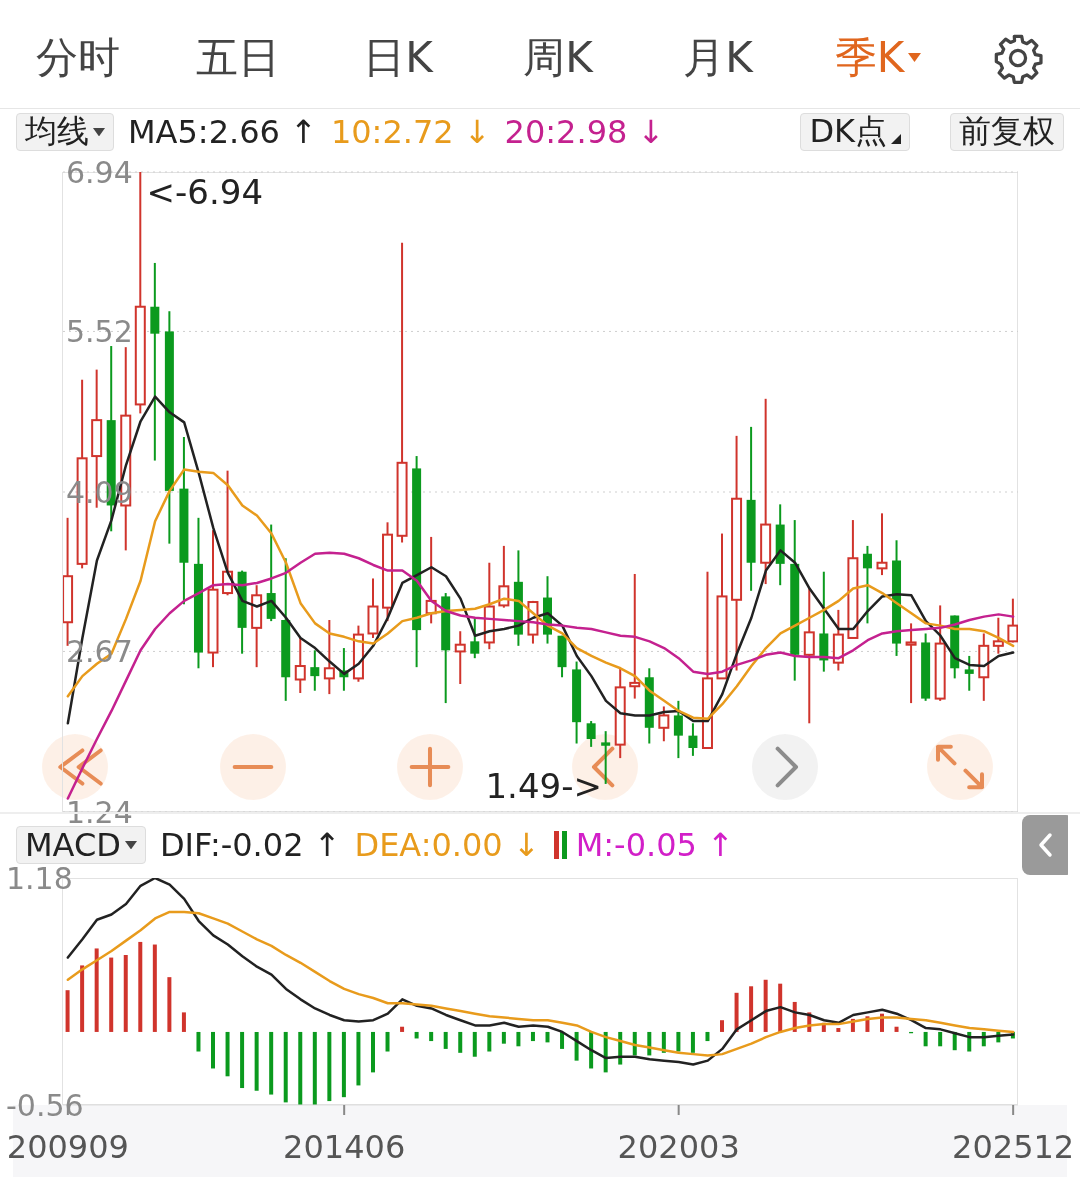  What do you see at coordinates (1013, 1147) in the screenshot?
I see `x-tick-label: 202512` at bounding box center [1013, 1147].